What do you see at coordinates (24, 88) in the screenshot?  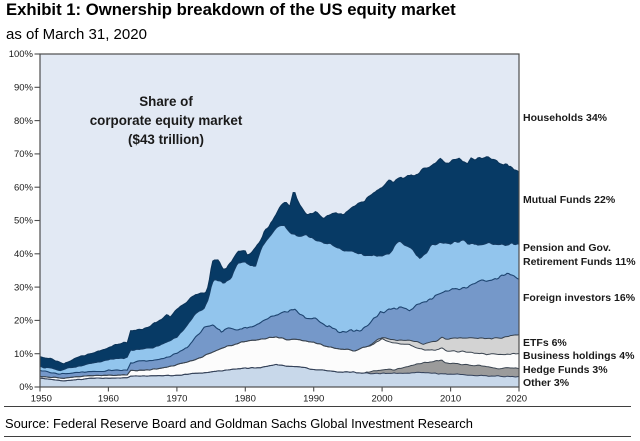 I see `svg-text: 90%` at bounding box center [24, 88].